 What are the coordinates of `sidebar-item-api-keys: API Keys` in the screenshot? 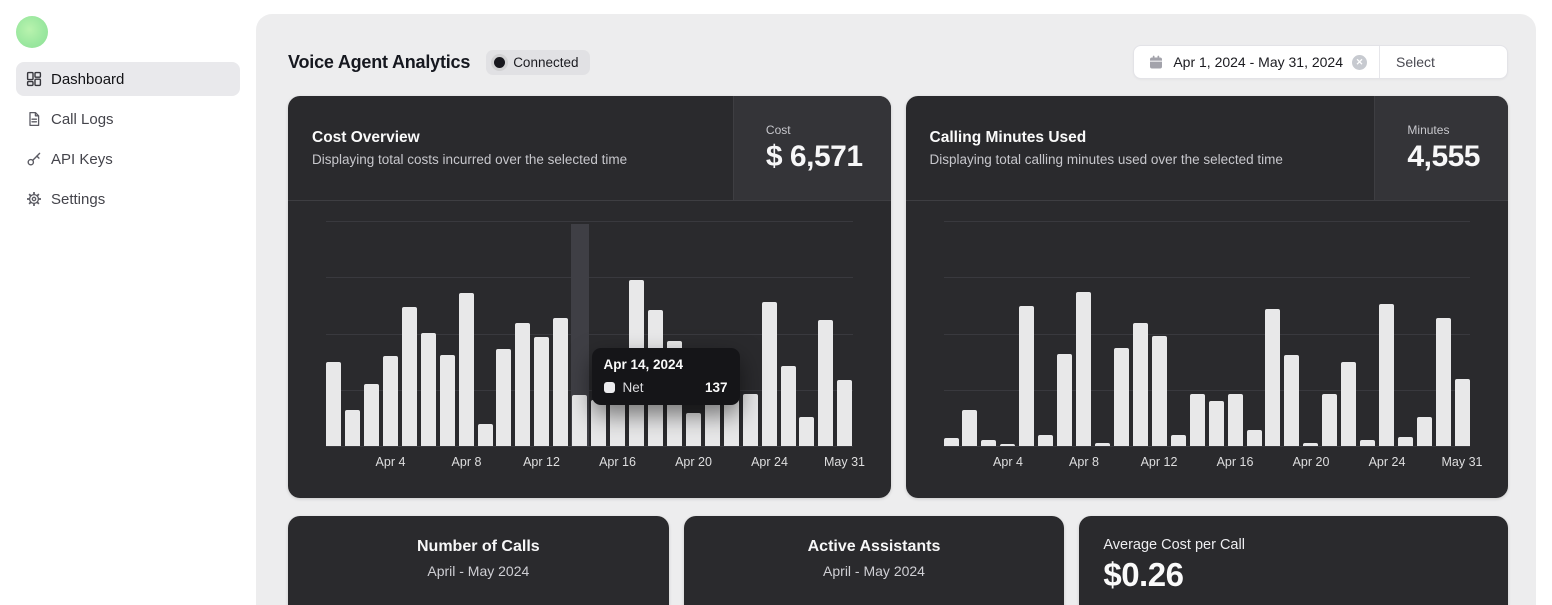 It's located at (128, 159).